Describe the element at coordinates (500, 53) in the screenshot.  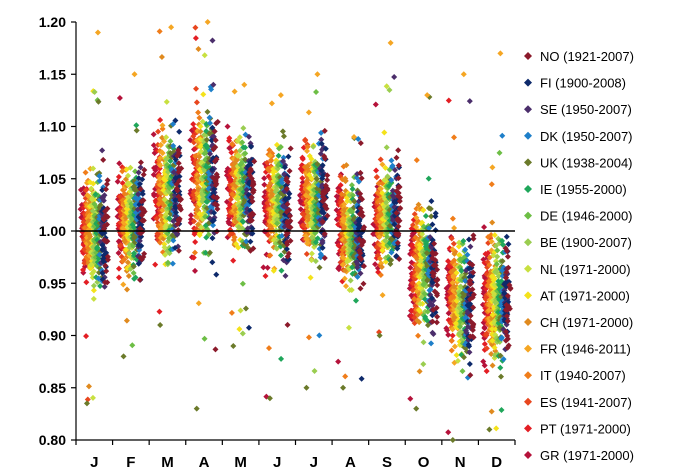
I see `data-point-max` at that location.